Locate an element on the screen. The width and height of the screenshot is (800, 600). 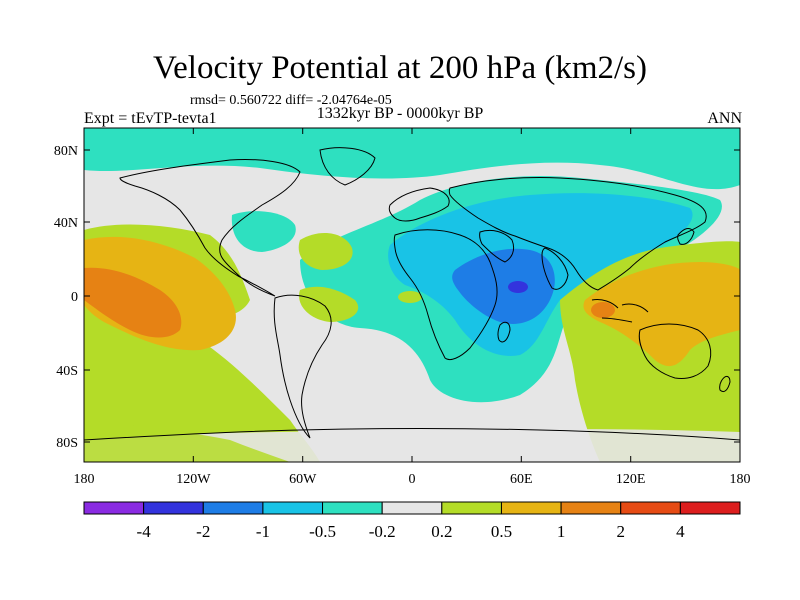
colorbar is located at coordinates (412, 508).